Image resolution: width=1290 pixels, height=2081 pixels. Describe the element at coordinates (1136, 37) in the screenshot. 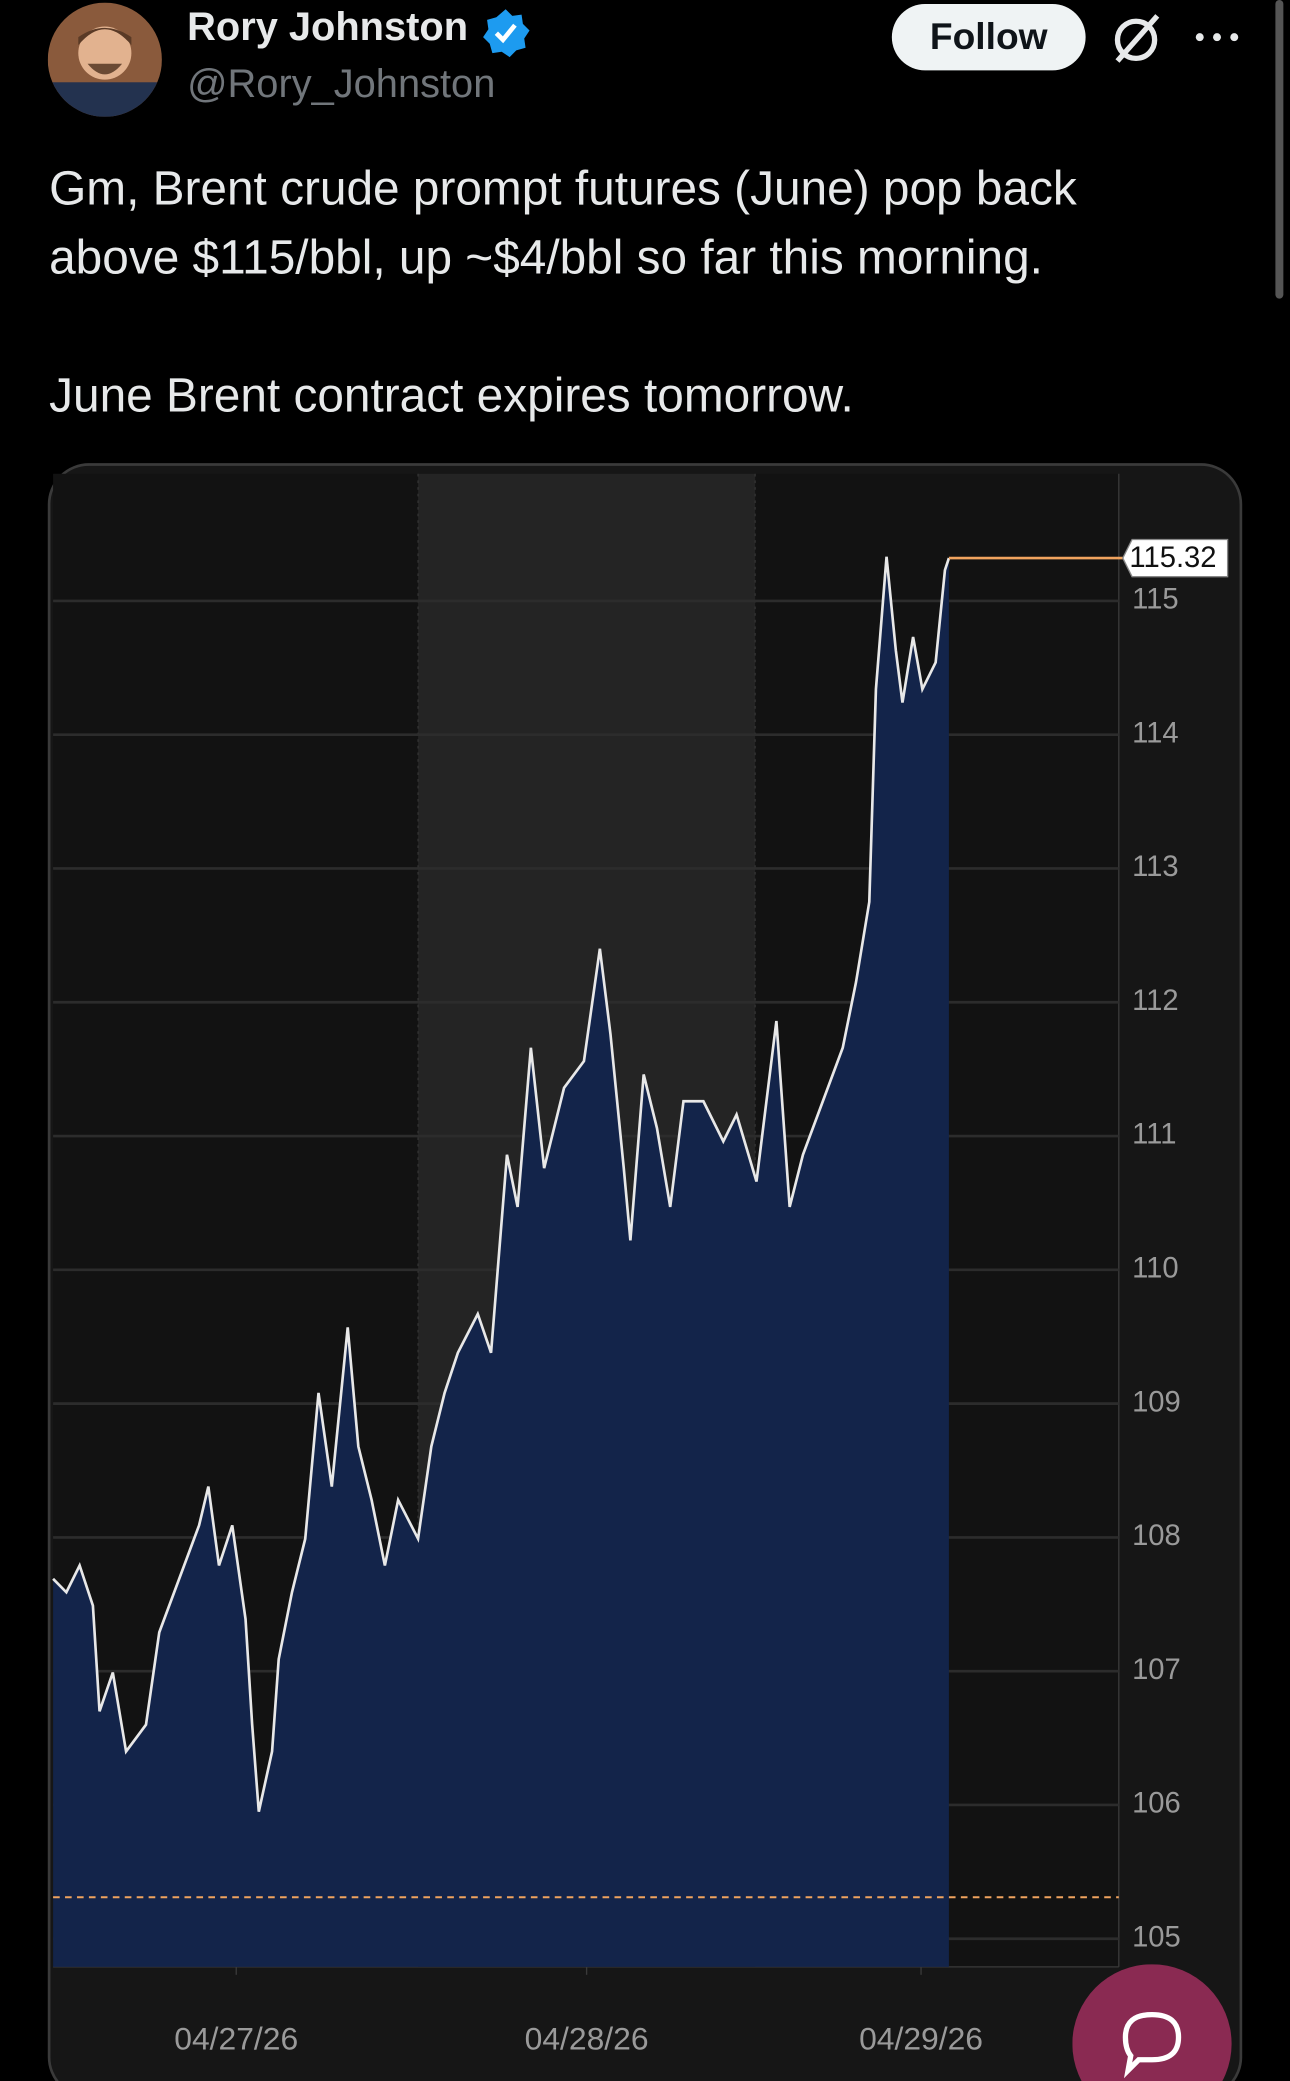

I see `grok-icon` at that location.